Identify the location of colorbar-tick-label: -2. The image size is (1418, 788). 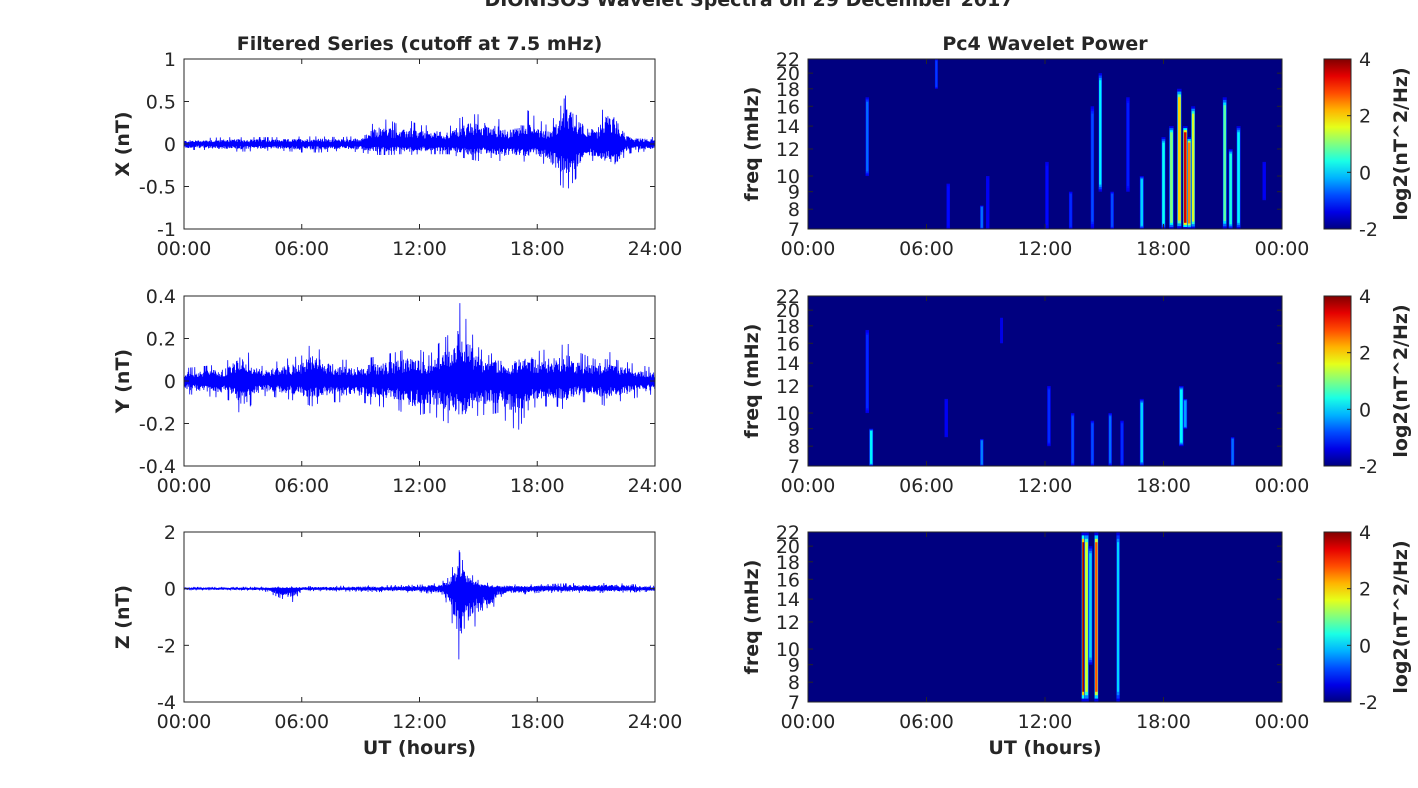
(1368, 703).